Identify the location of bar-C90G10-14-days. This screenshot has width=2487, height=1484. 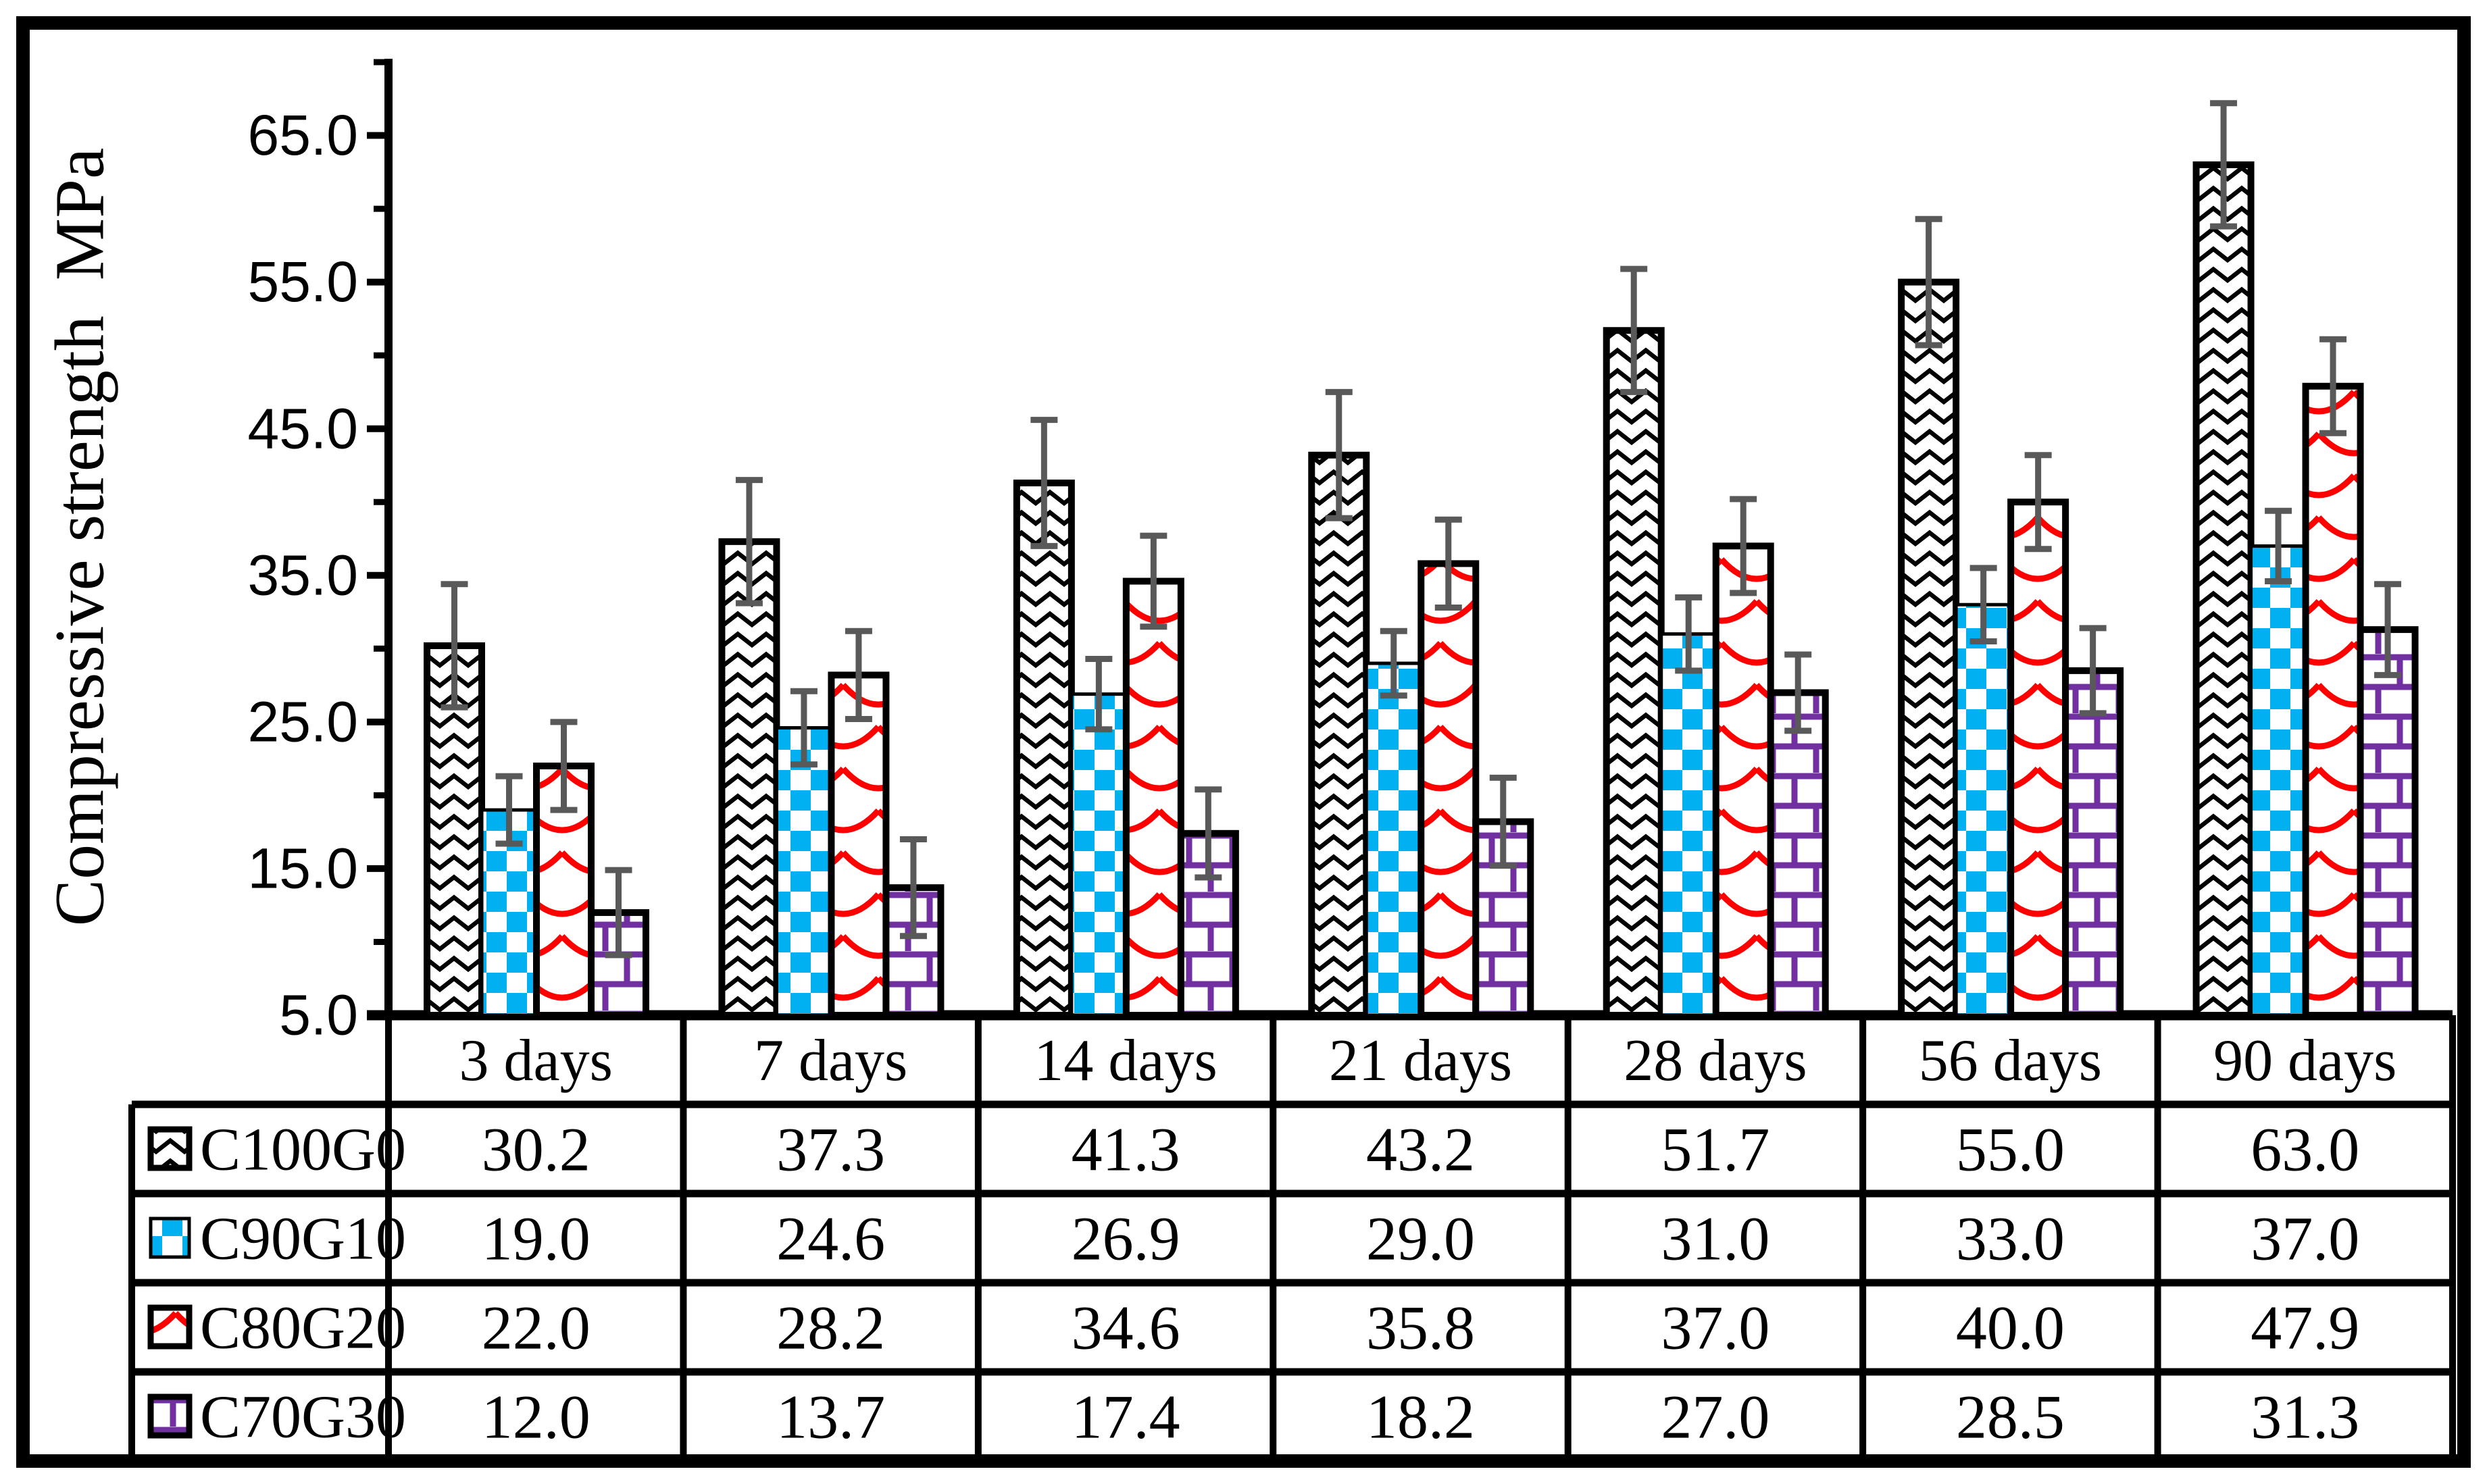
(1099, 854).